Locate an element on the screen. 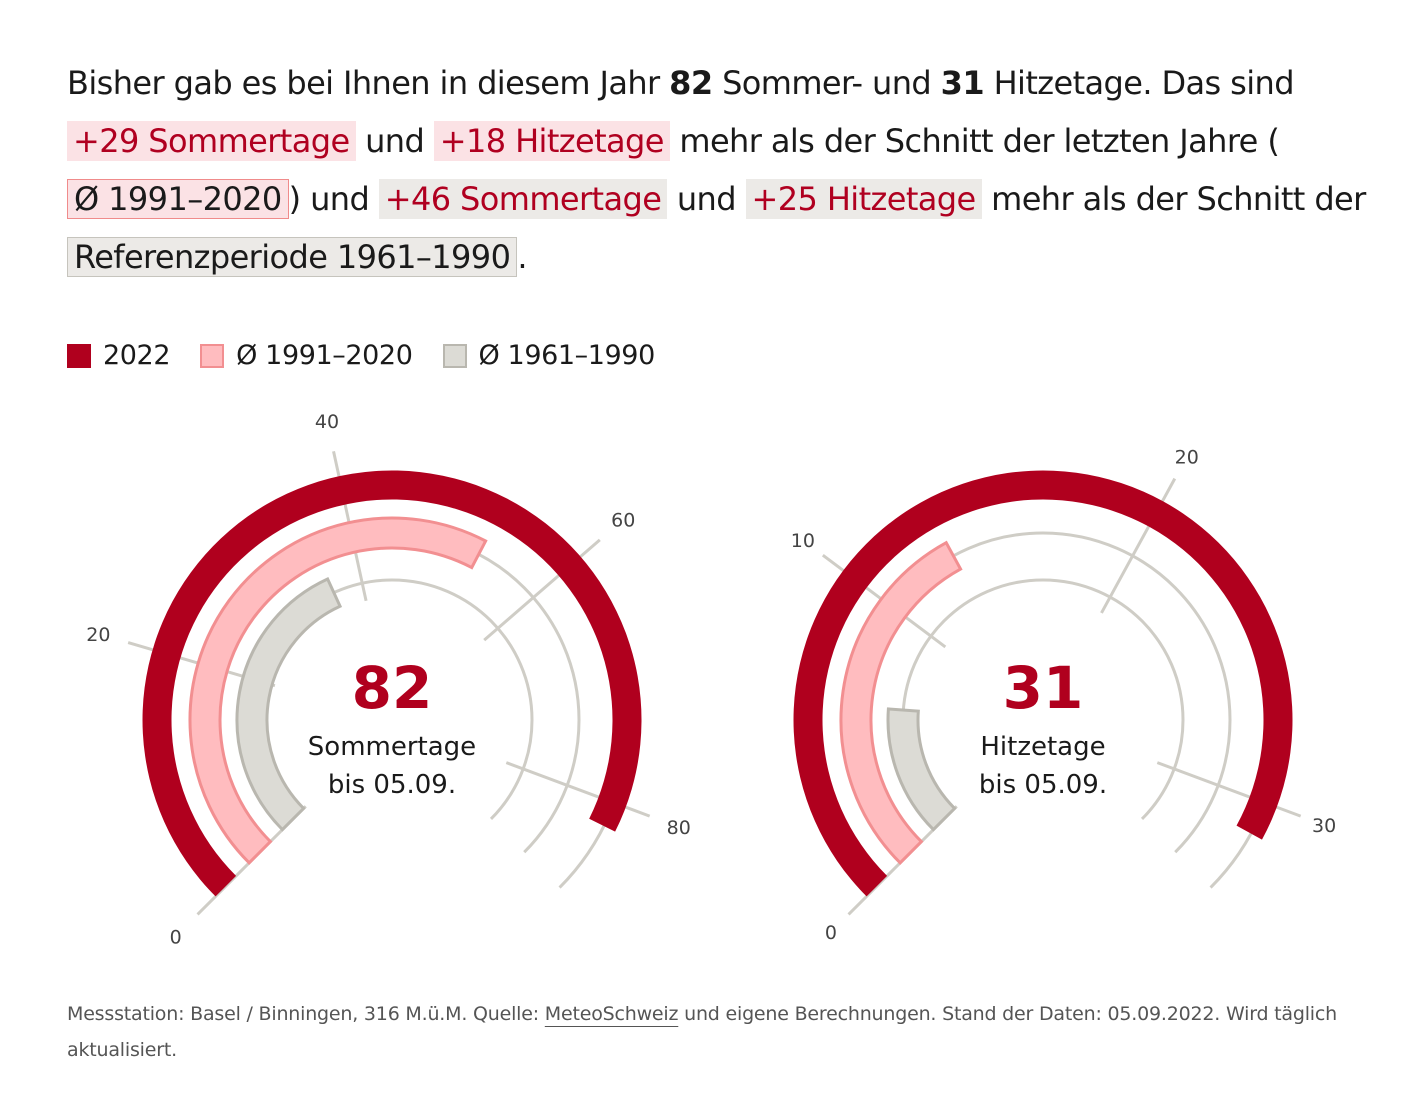 The width and height of the screenshot is (1420, 1120). legend-label-2022: 2022 is located at coordinates (137, 355).